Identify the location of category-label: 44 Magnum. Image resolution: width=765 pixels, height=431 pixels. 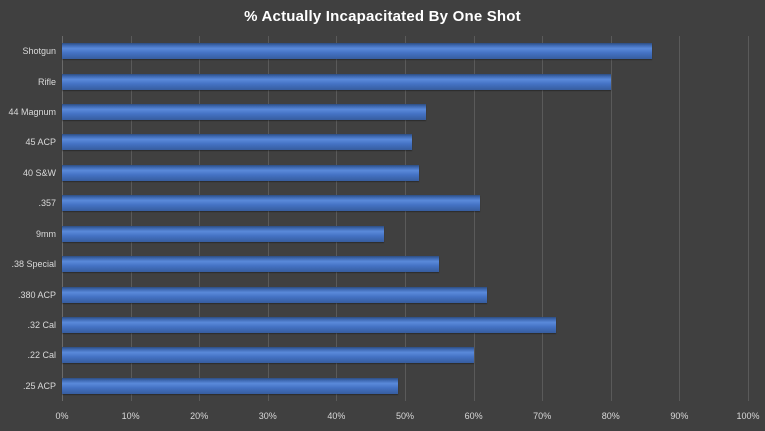
(32, 112).